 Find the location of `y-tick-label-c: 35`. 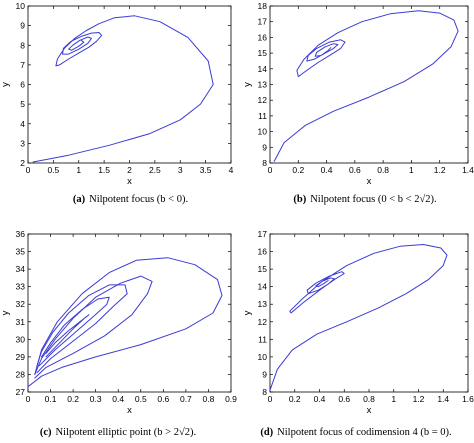

y-tick-label-c: 35 is located at coordinates (21, 252).